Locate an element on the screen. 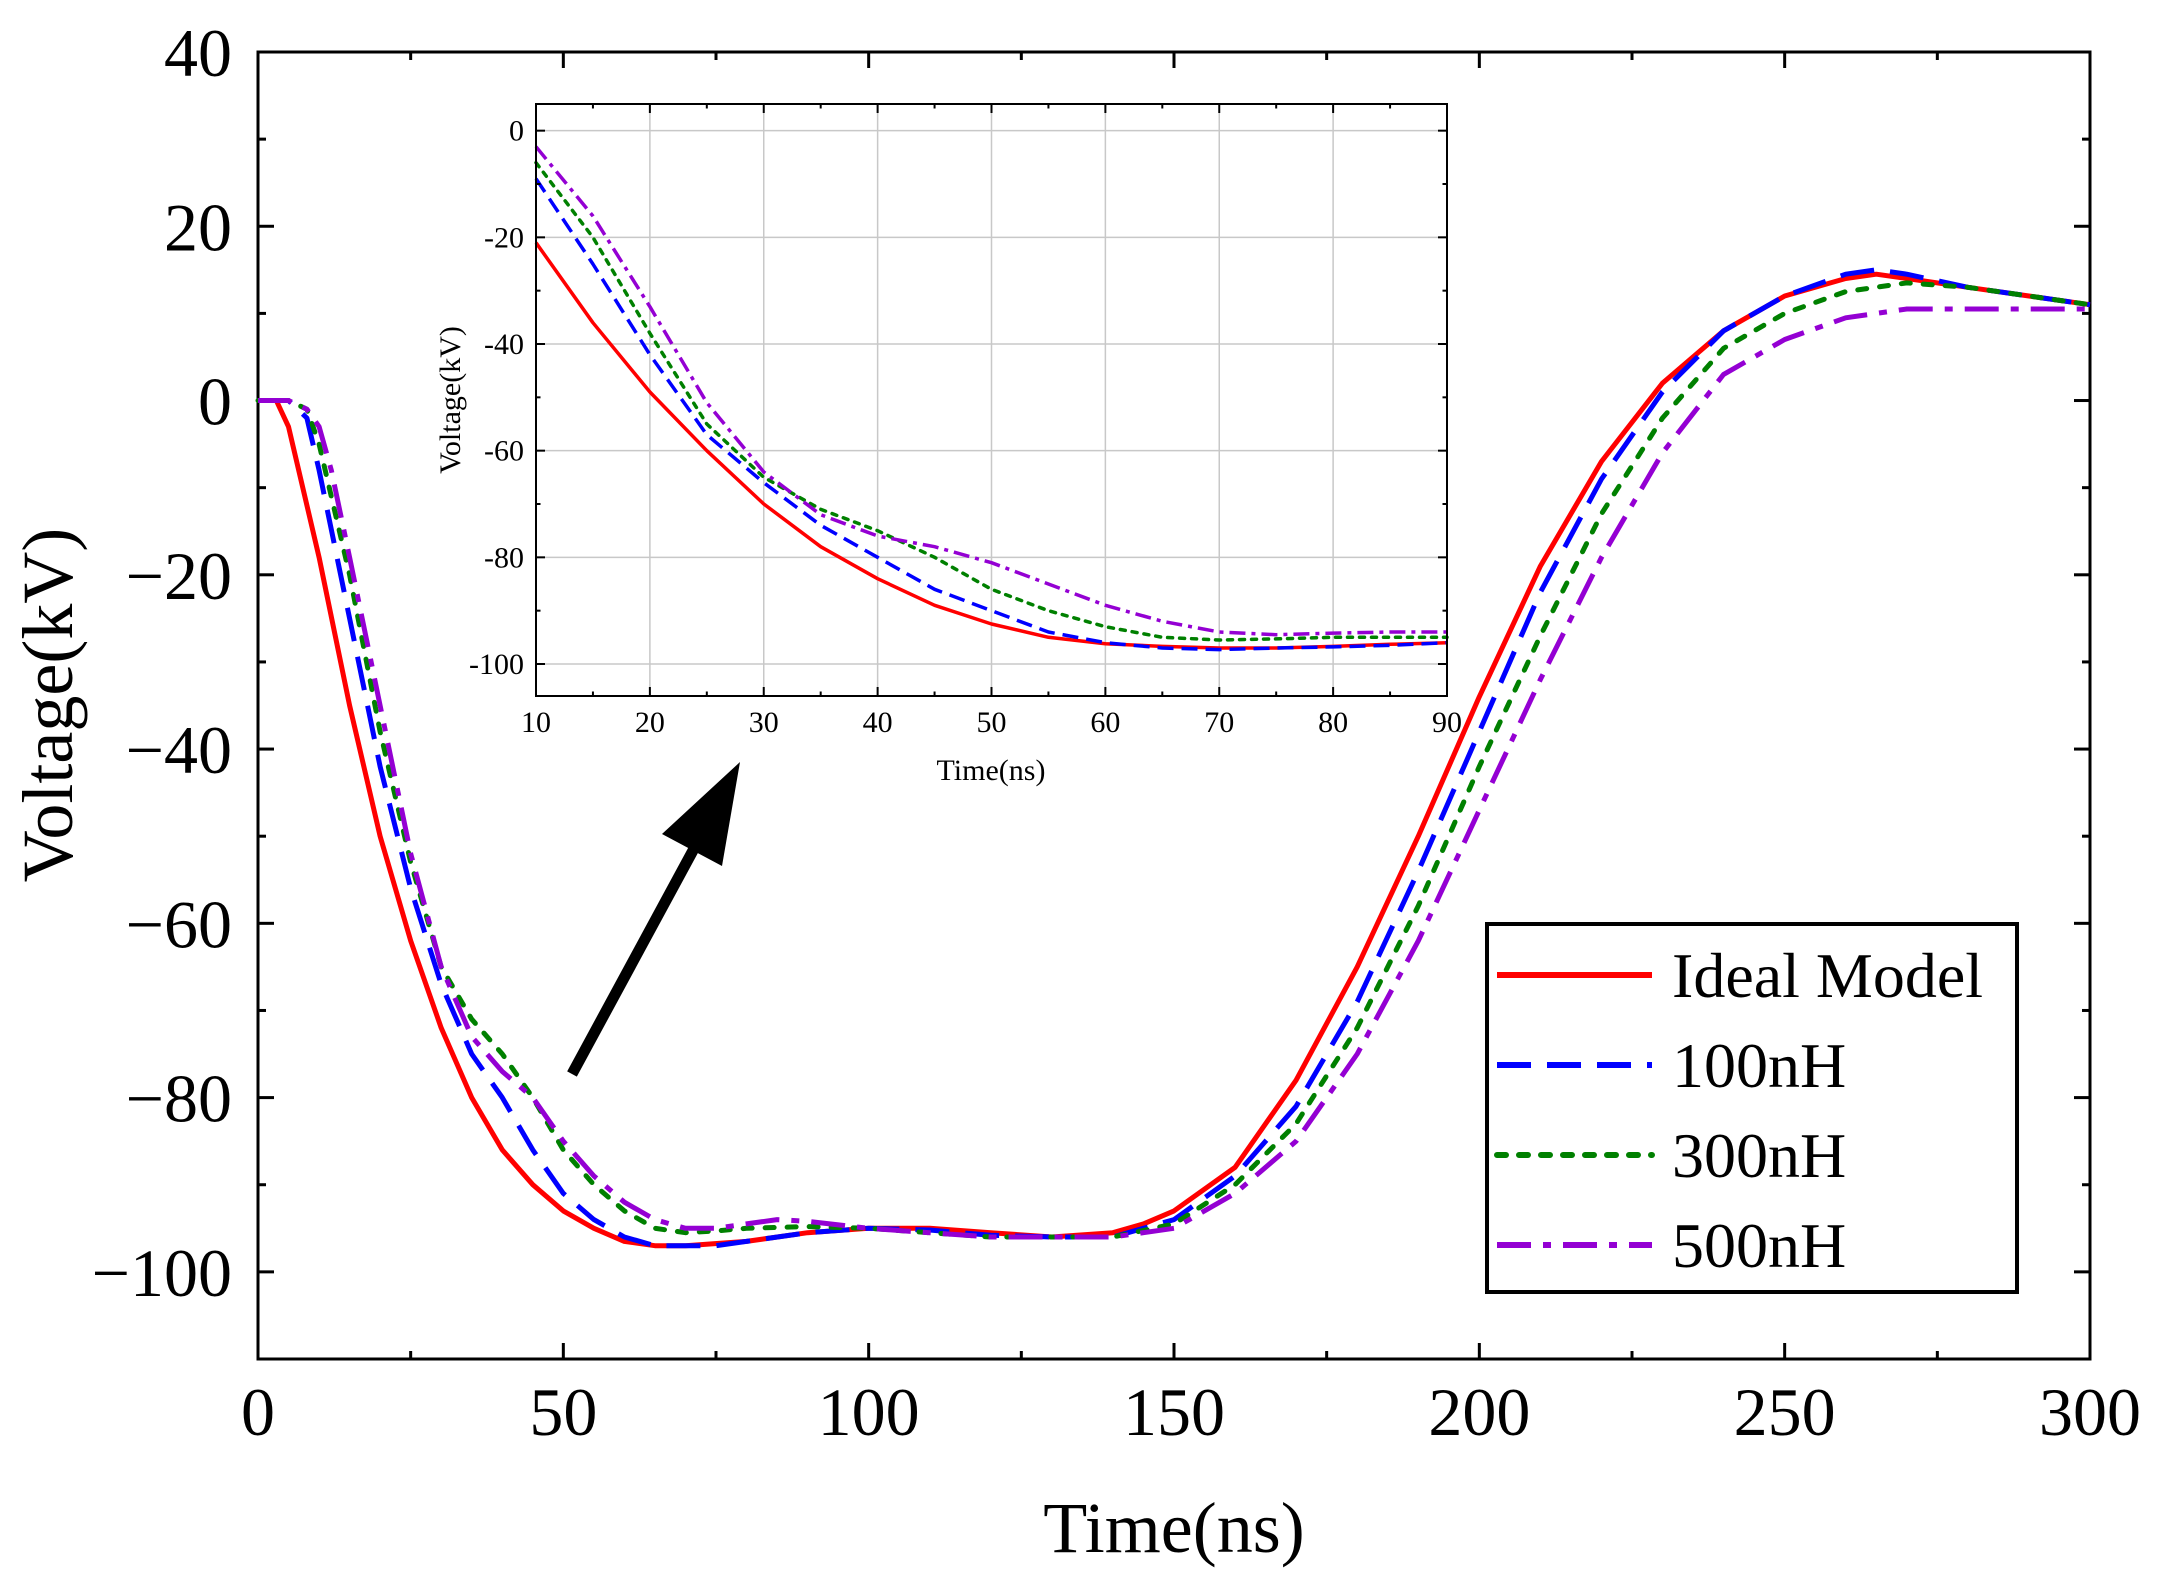 The height and width of the screenshot is (1574, 2162). inset-y-axis-title: Voltage(kV) is located at coordinates (450, 400).